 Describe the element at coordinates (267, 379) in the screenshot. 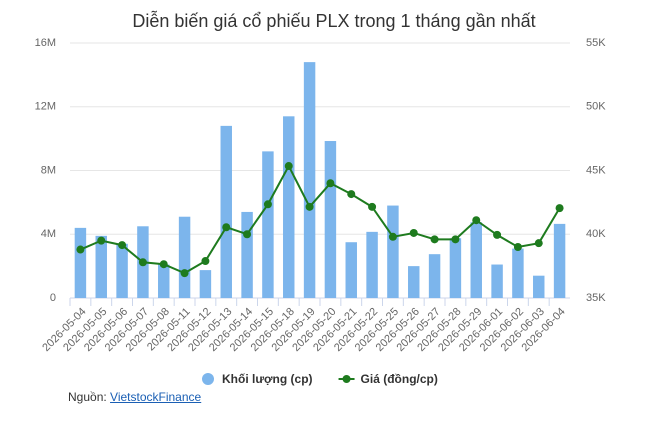

I see `legend-label: Khối lượng (cp)` at that location.